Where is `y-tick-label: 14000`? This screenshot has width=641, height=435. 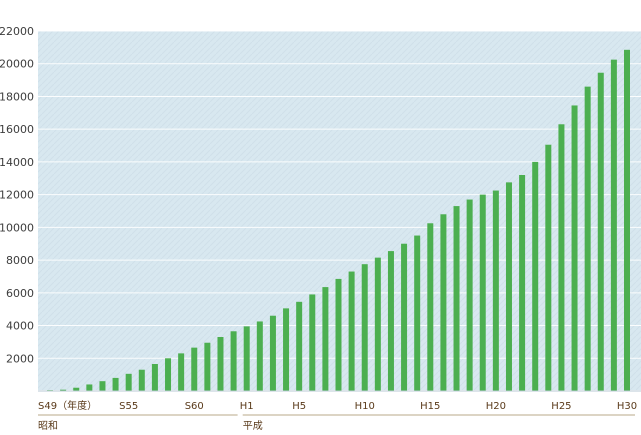
y-tick-label: 14000 is located at coordinates (17, 162).